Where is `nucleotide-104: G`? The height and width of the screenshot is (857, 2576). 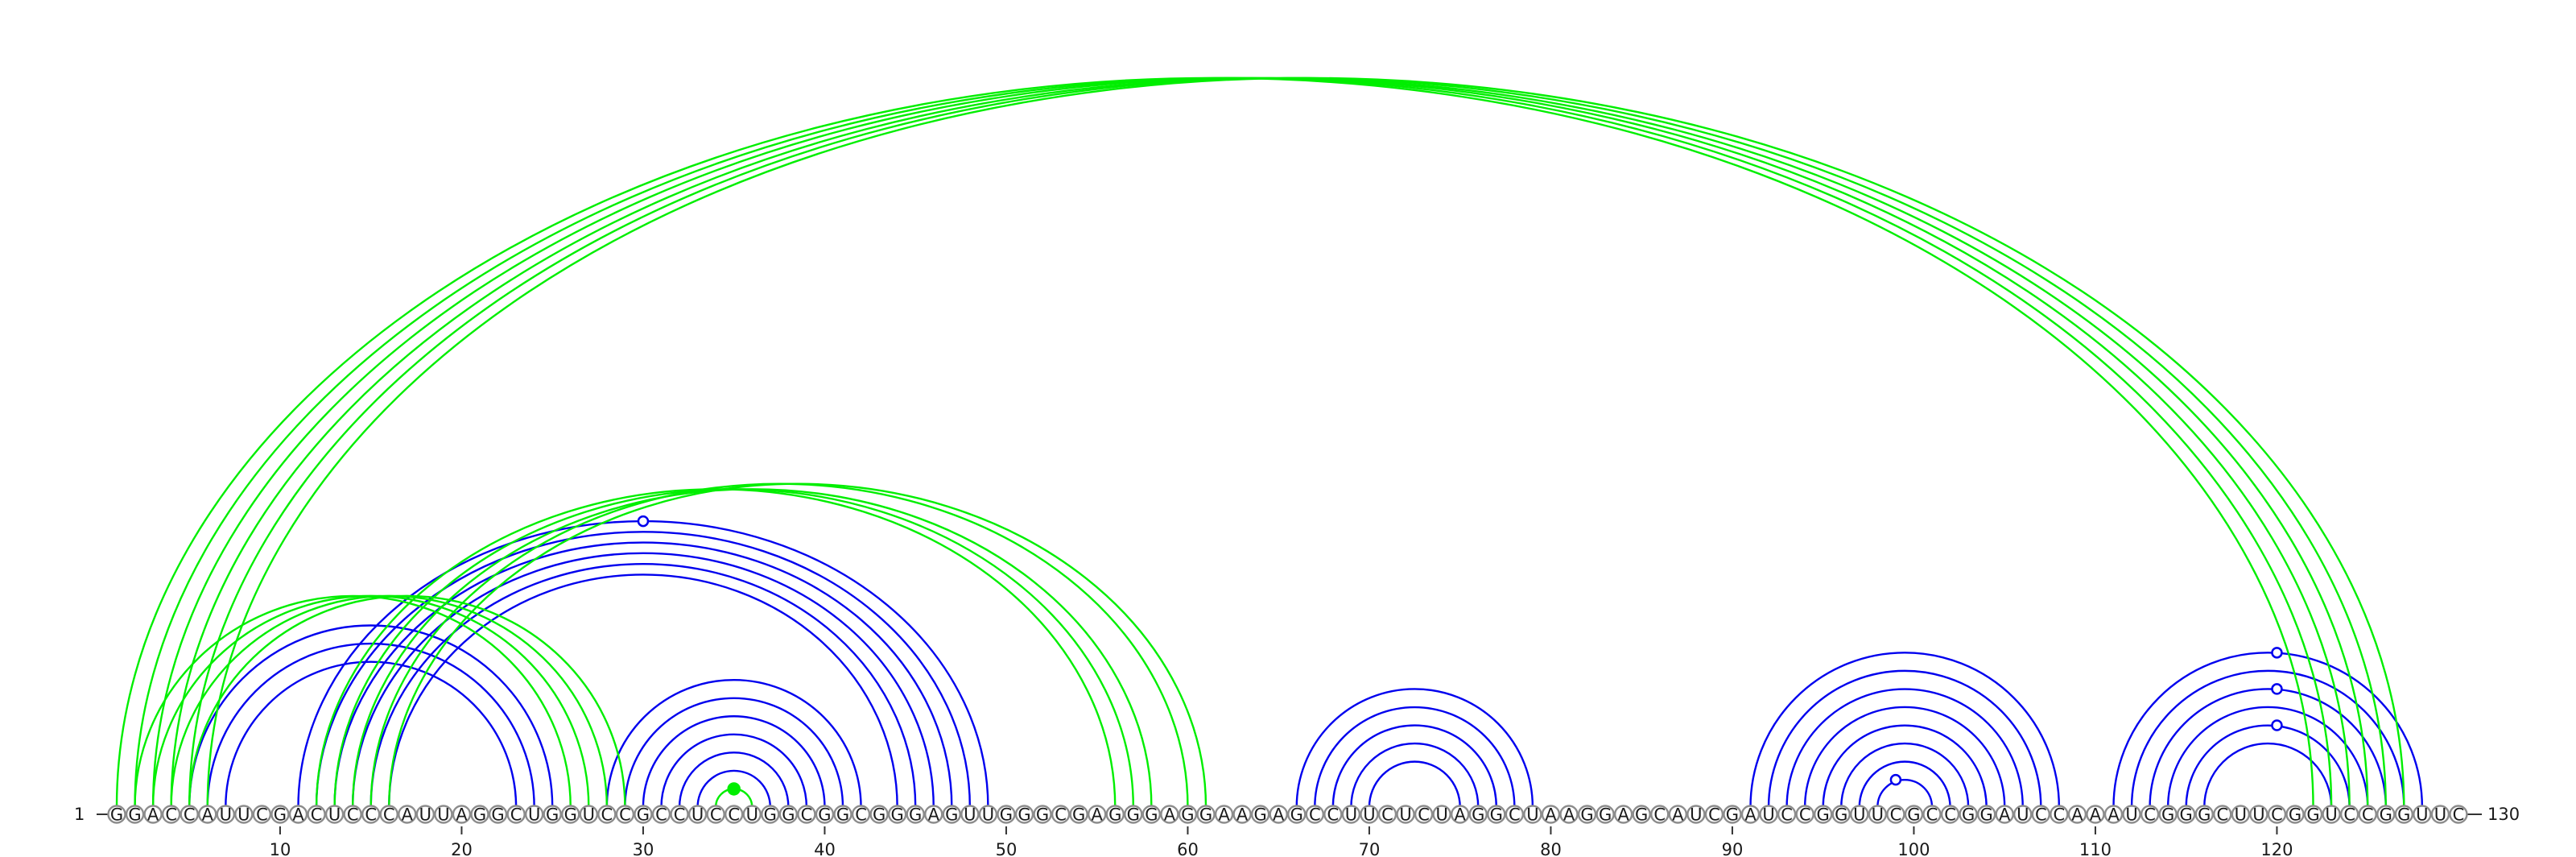
nucleotide-104: G is located at coordinates (1986, 815).